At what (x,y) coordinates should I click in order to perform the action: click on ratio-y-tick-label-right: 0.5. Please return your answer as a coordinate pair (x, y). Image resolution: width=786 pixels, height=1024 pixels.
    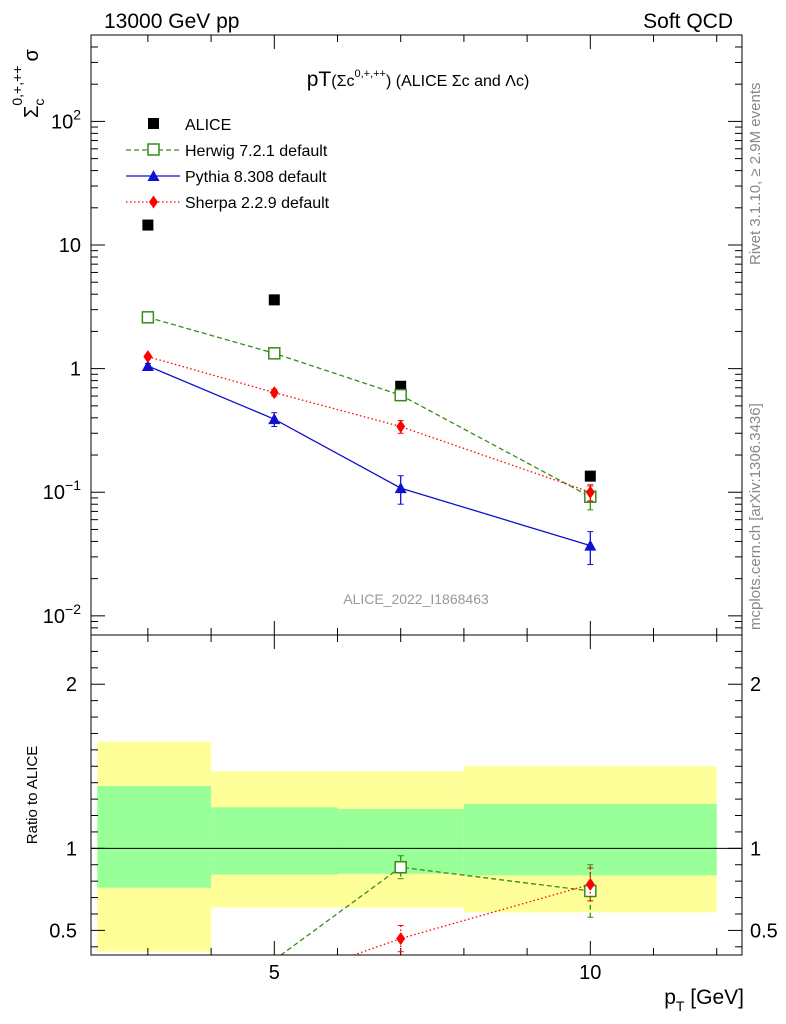
    Looking at the image, I should click on (764, 931).